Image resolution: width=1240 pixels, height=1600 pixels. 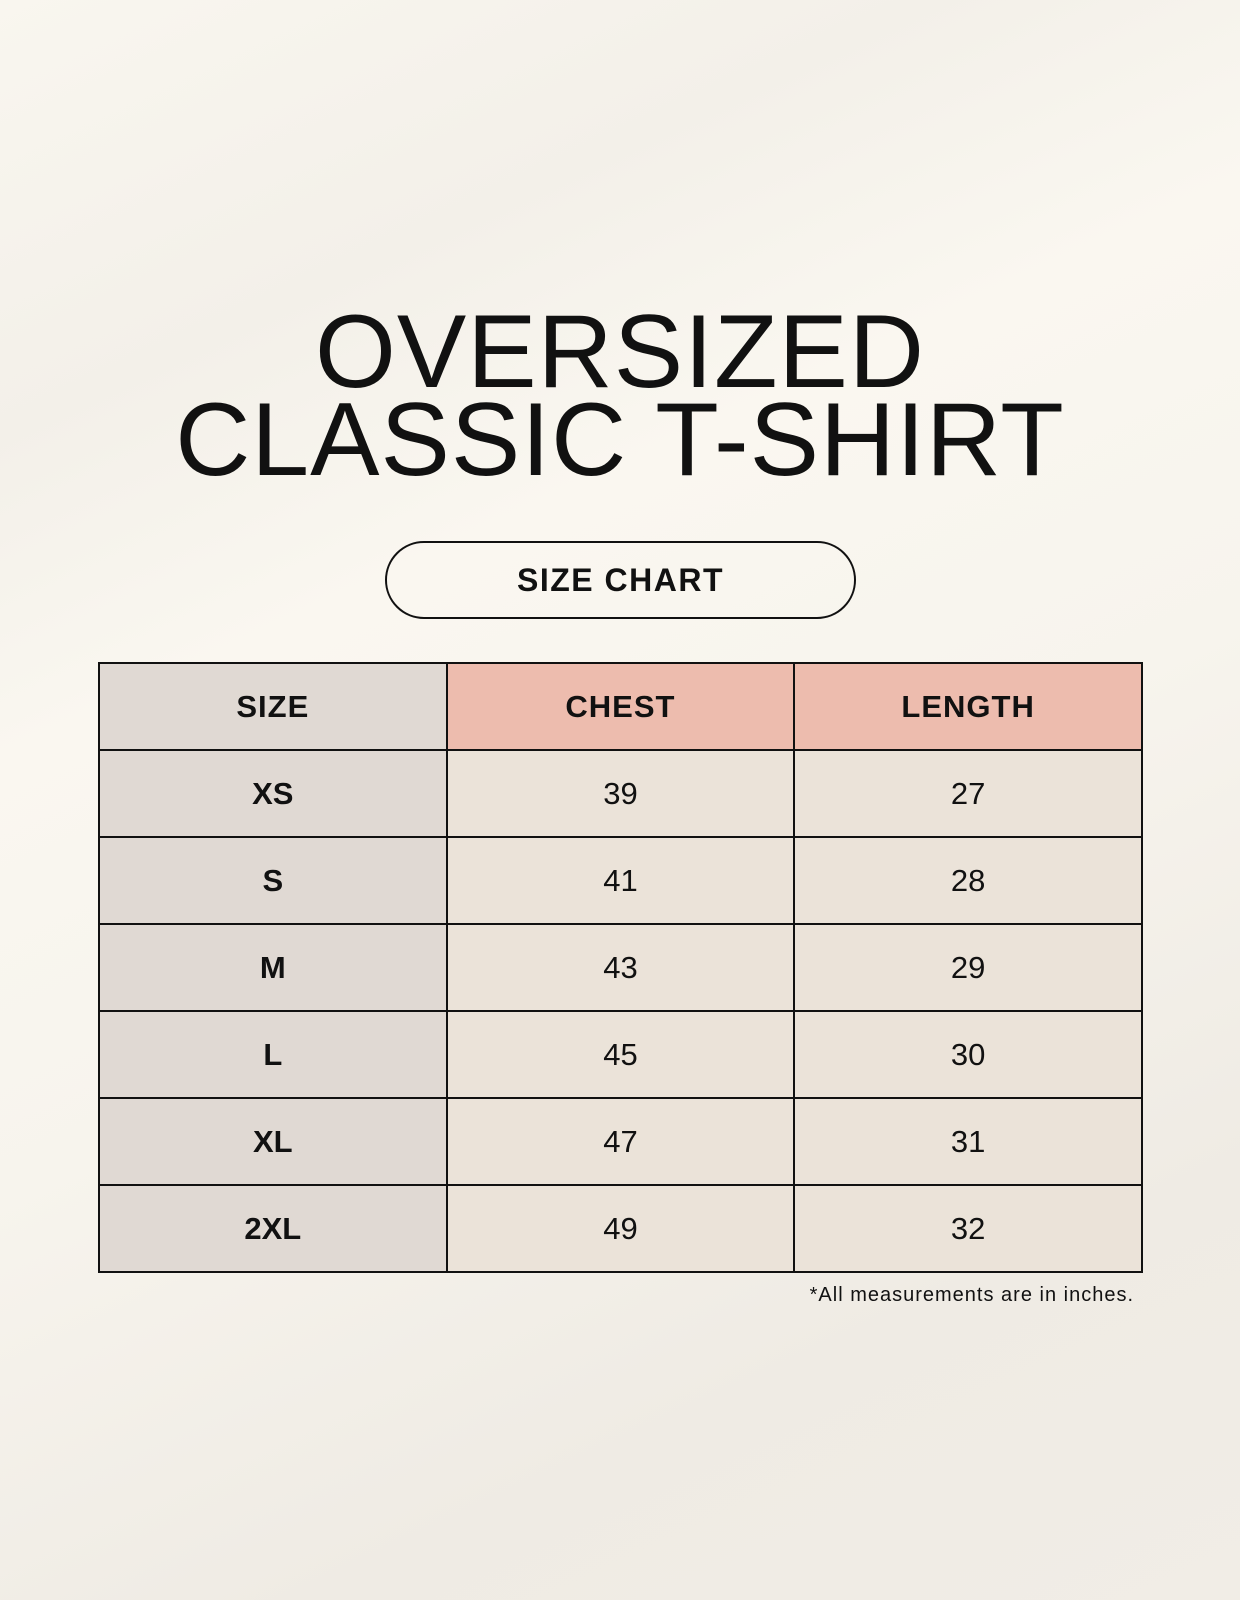 I want to click on cell-chest: 43, so click(x=620, y=967).